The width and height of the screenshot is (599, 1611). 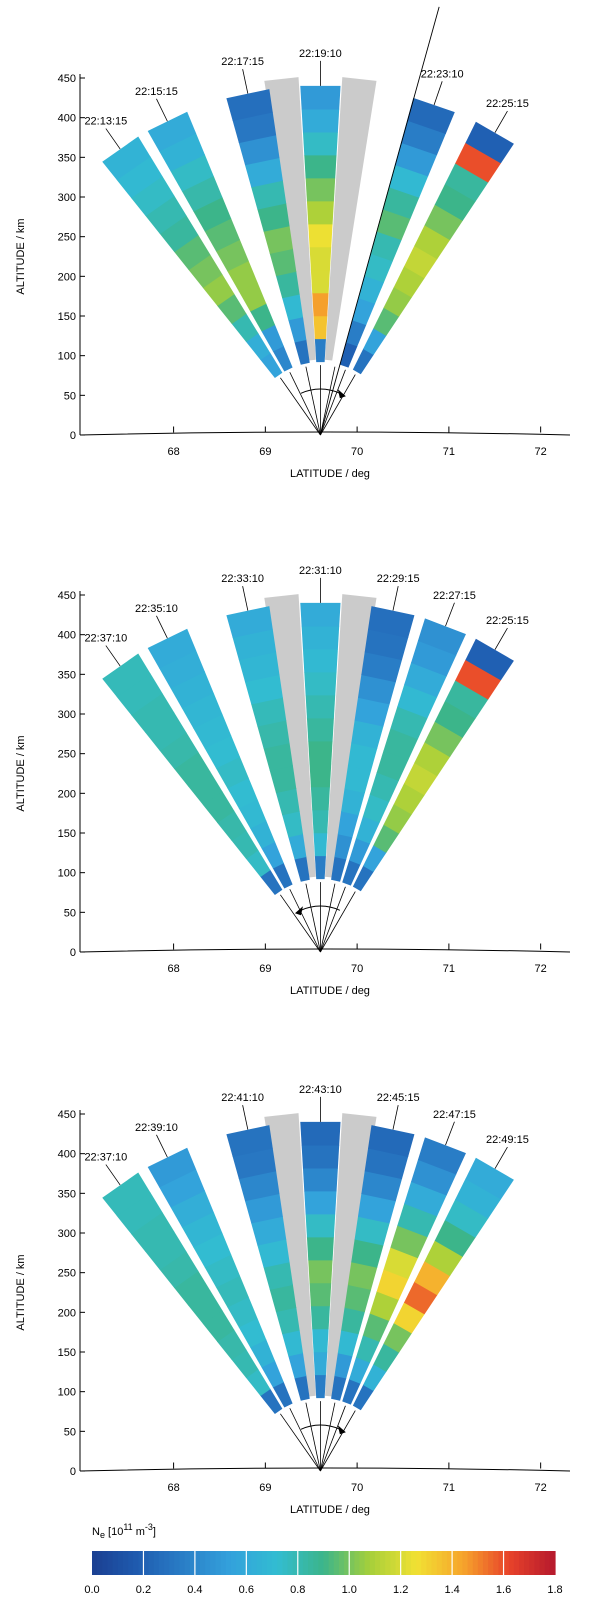 I want to click on beam-22:33:10, so click(x=268, y=744).